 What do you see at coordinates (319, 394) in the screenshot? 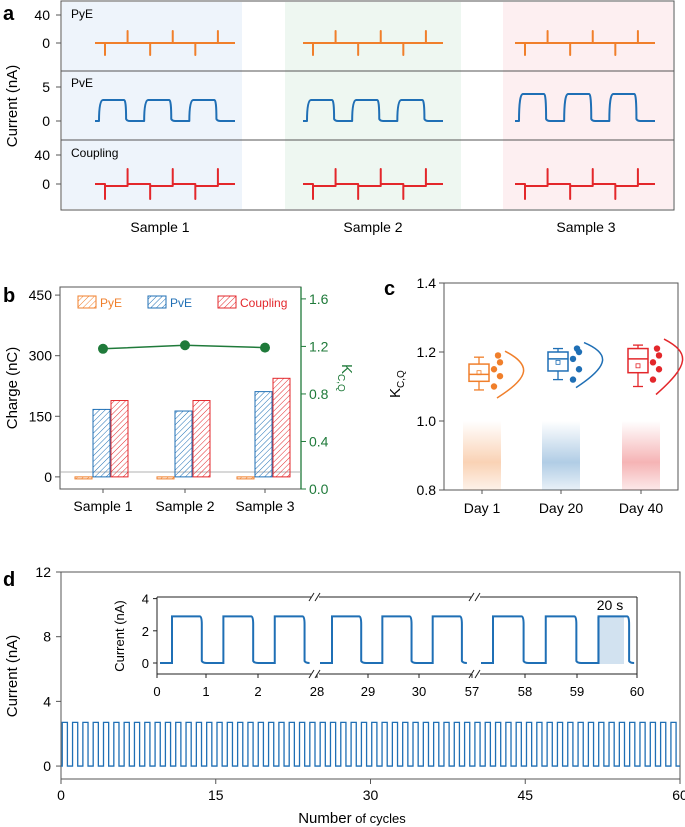
I see `panel-b-y2tick-label: 0.8` at bounding box center [319, 394].